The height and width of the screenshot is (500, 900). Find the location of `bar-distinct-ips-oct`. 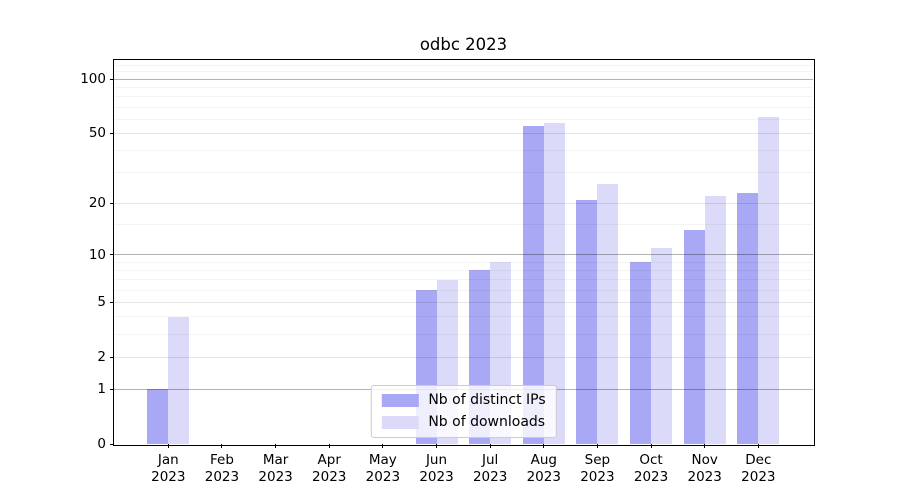

bar-distinct-ips-oct is located at coordinates (641, 353).